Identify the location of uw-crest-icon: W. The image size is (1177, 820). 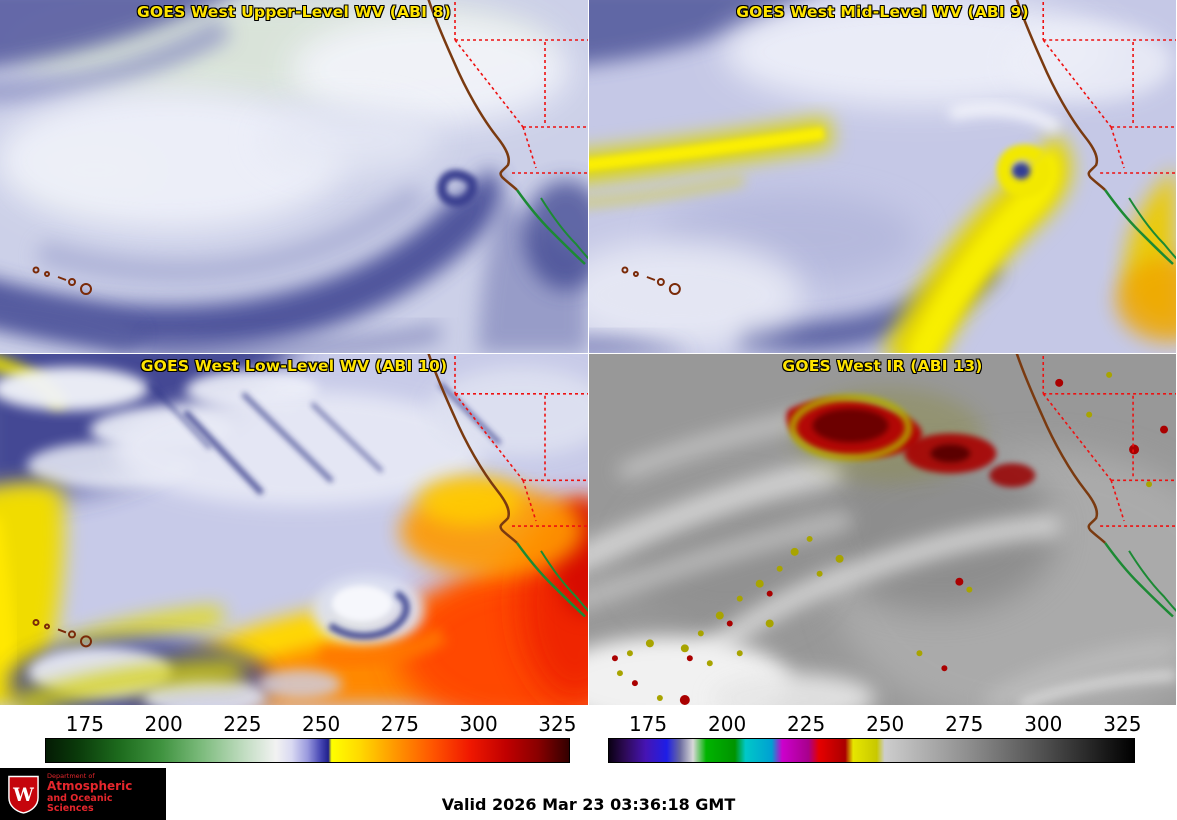
(23, 794).